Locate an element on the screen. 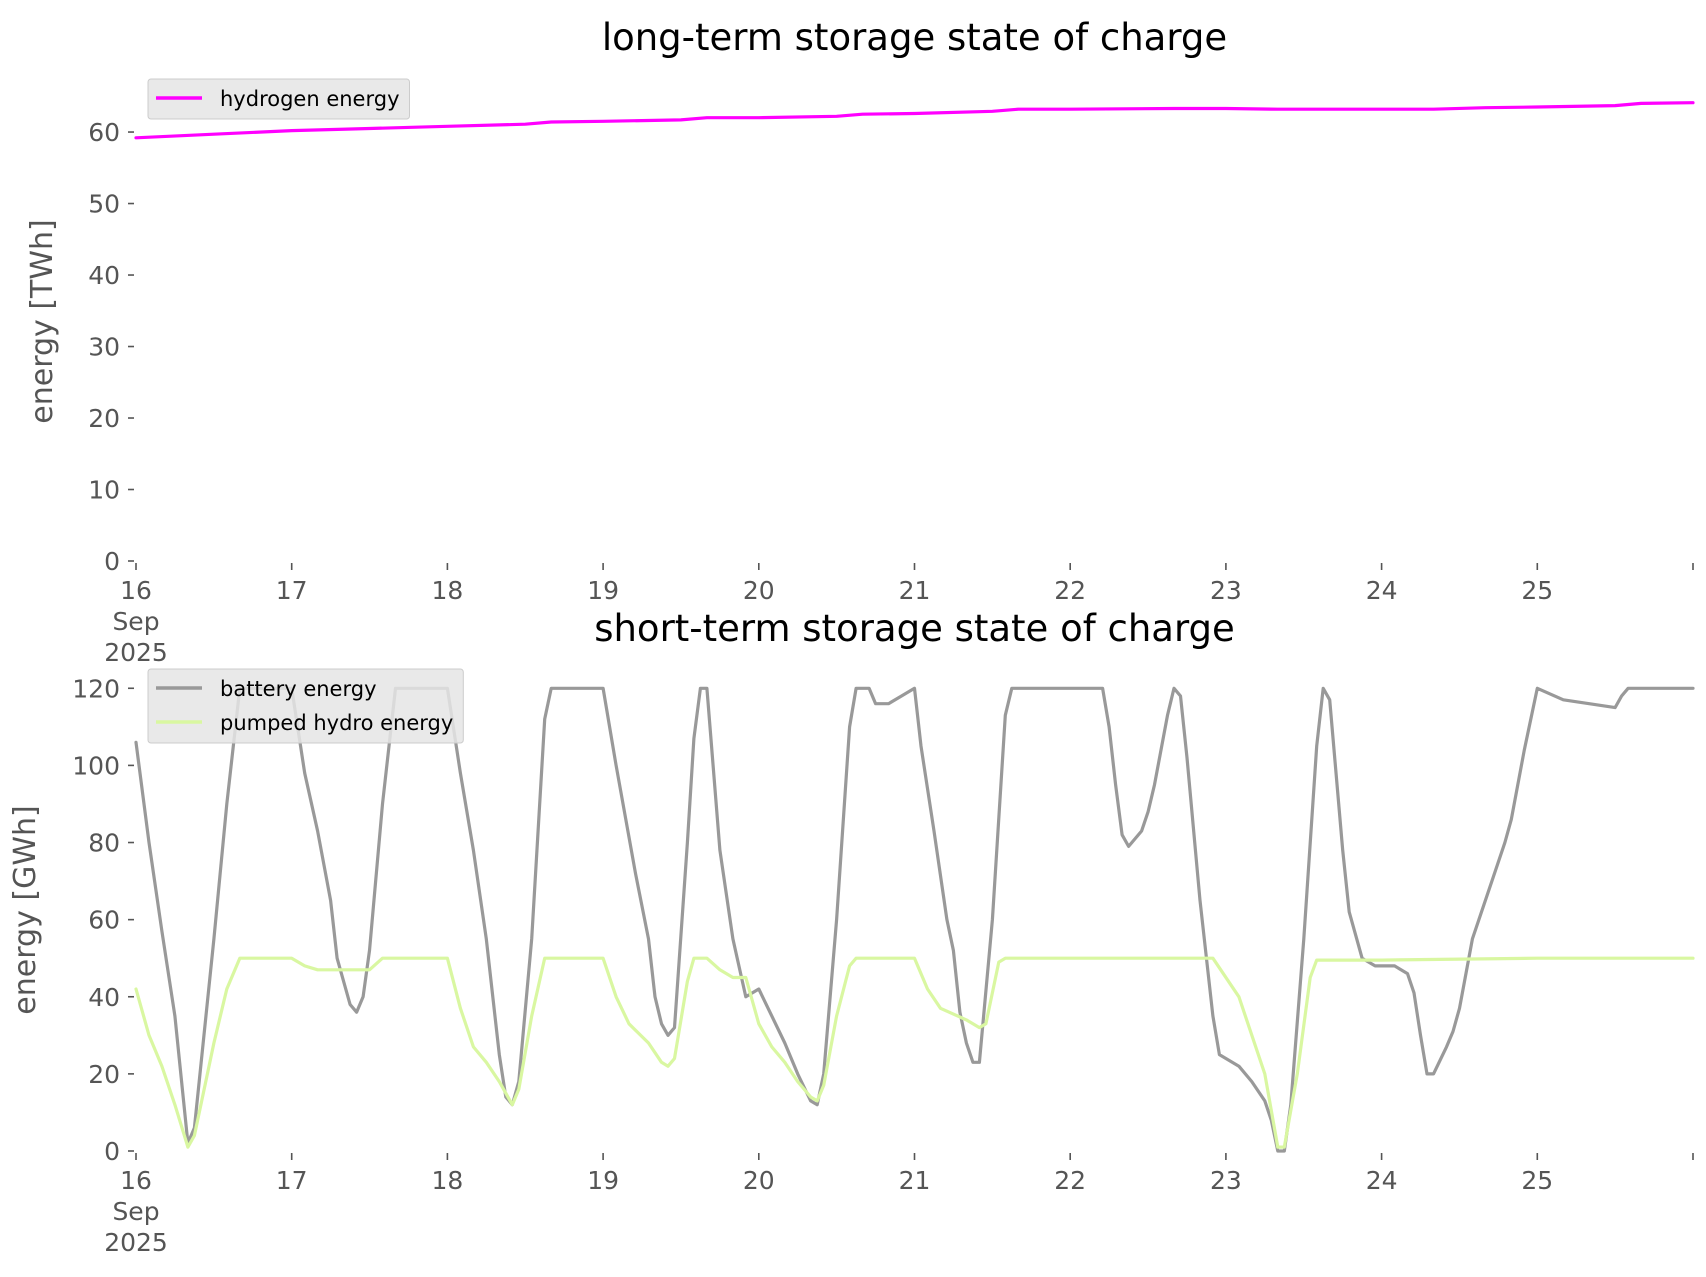  y-tick-label: 80 is located at coordinates (104, 843).